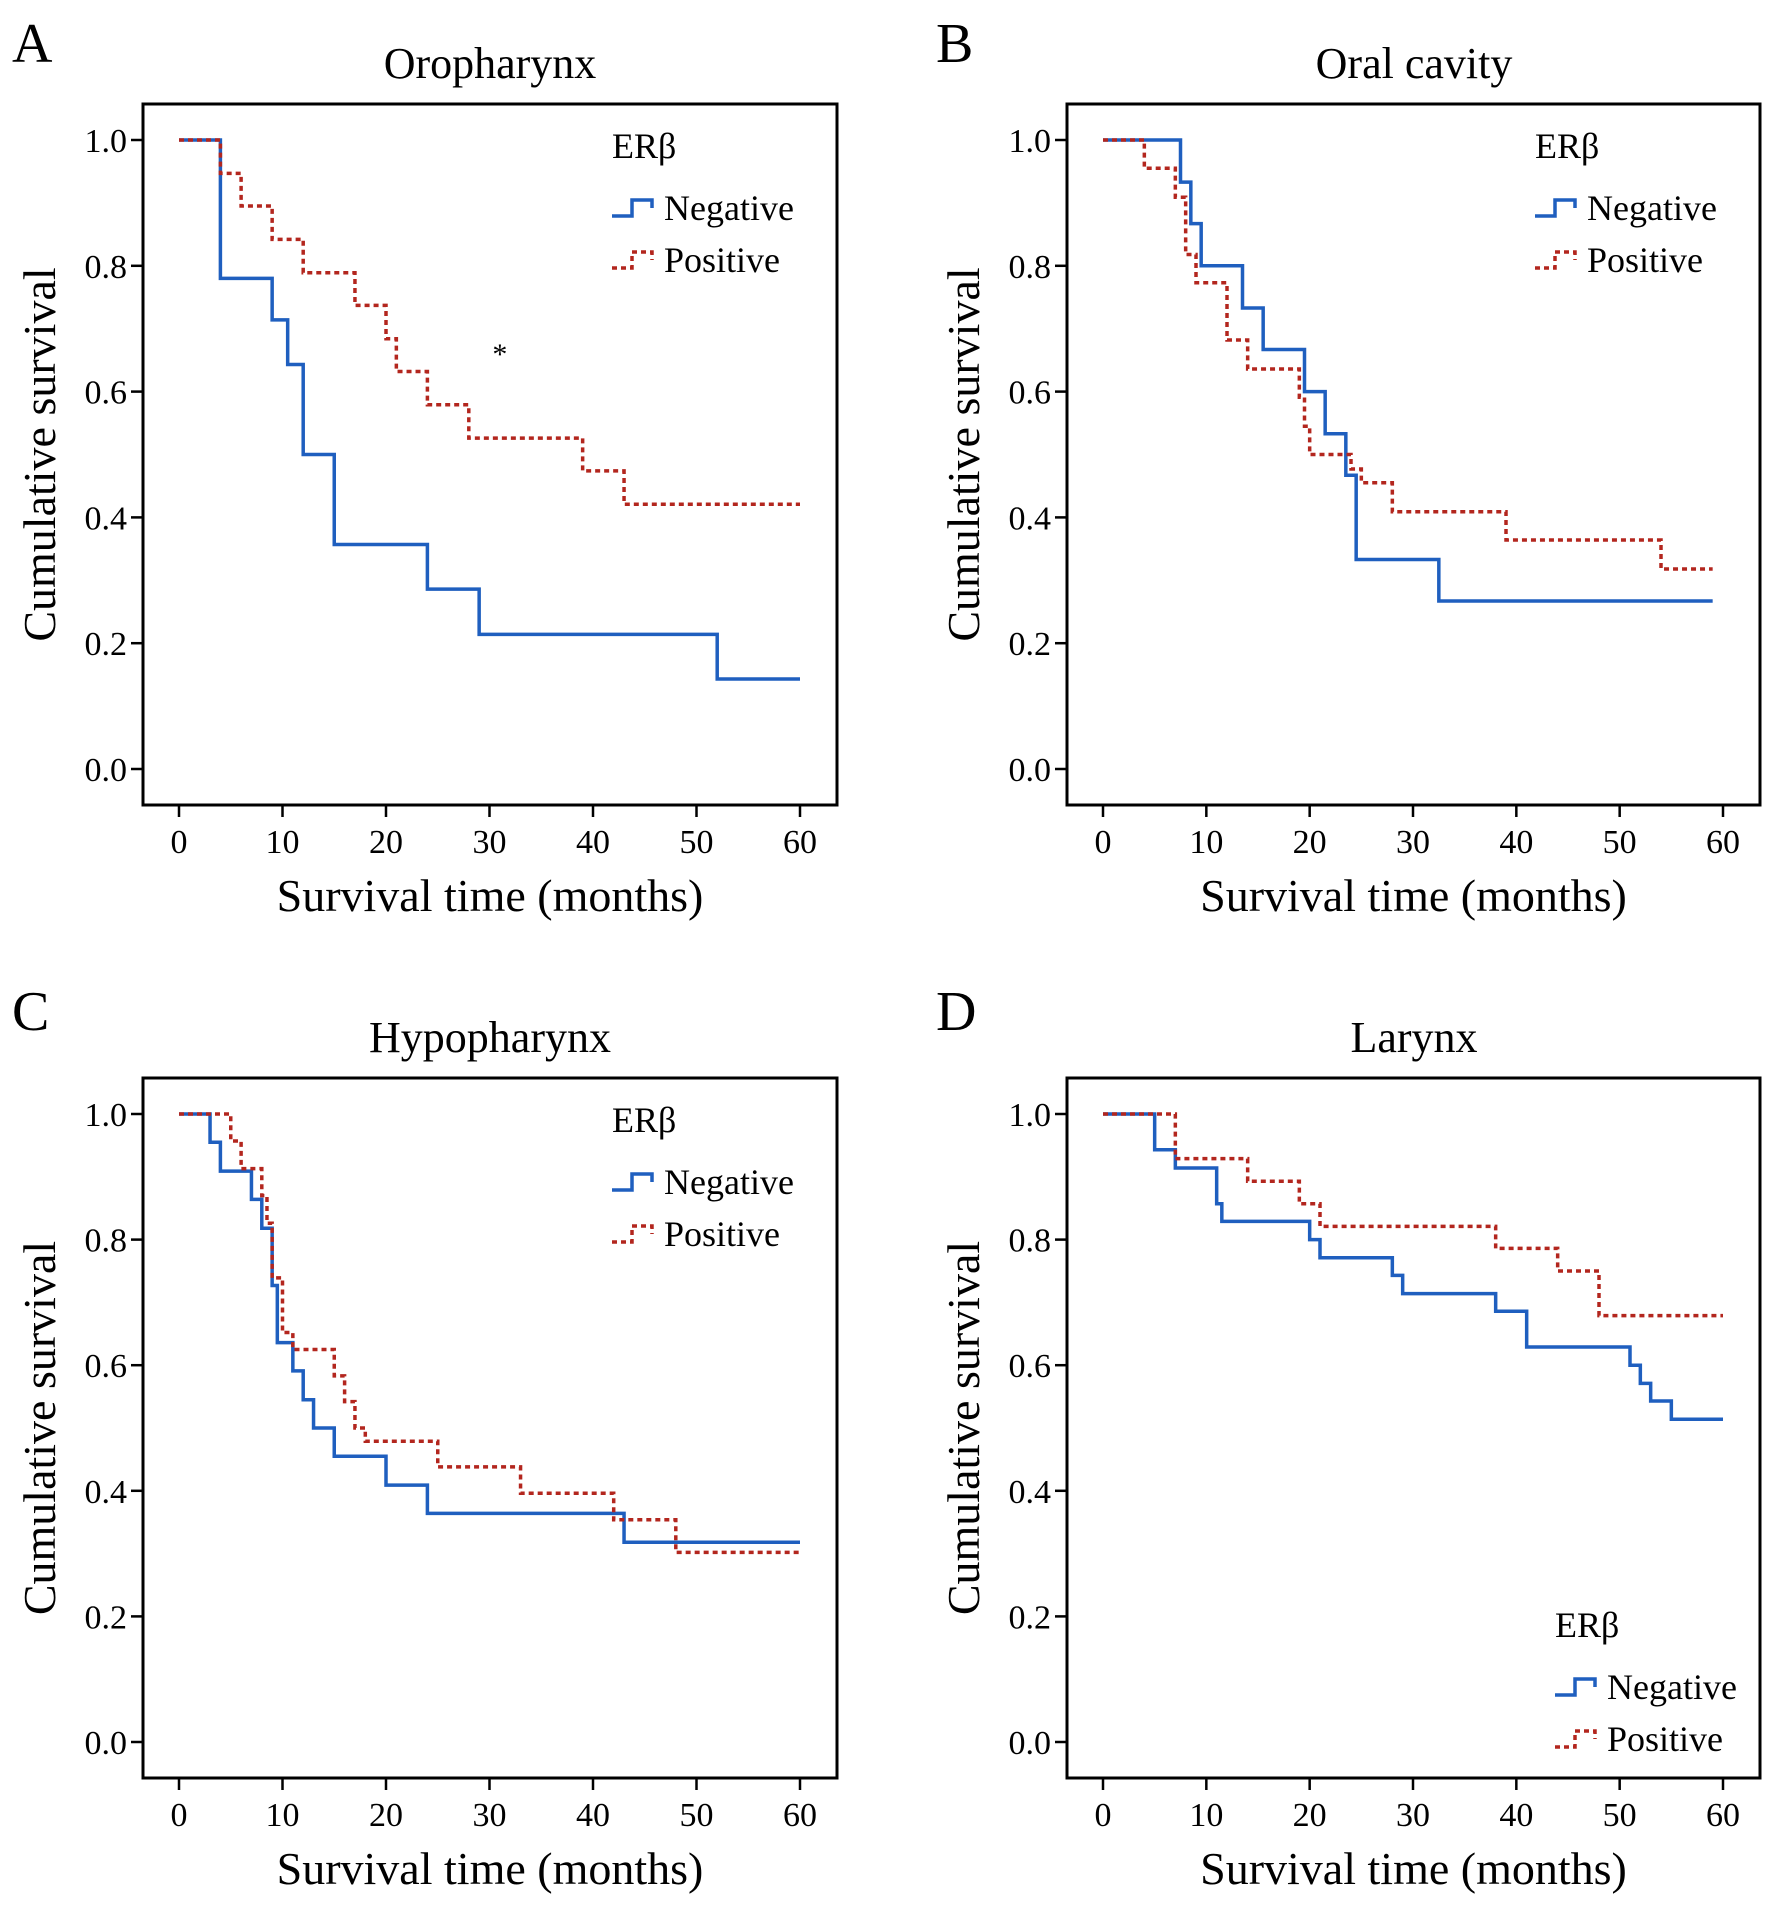 This screenshot has width=1772, height=1909. Describe the element at coordinates (499, 354) in the screenshot. I see `significance-marker: *` at that location.